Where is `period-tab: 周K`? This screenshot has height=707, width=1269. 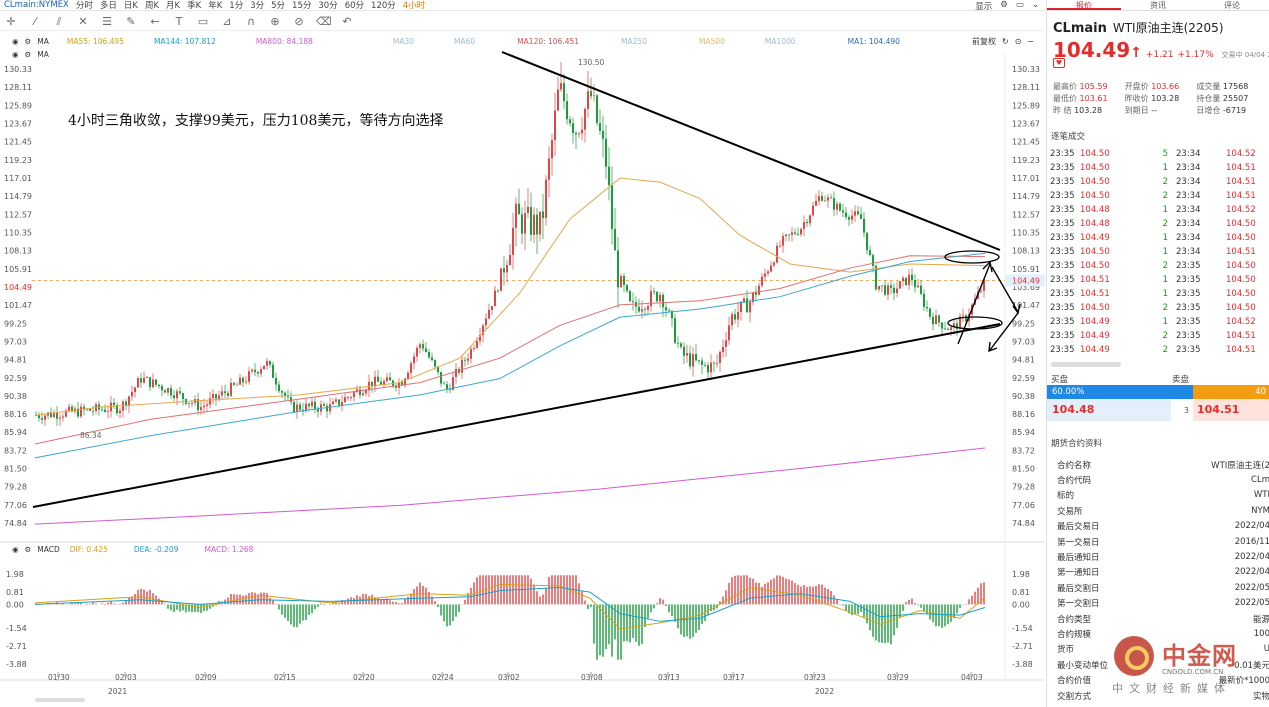 period-tab: 周K is located at coordinates (152, 6).